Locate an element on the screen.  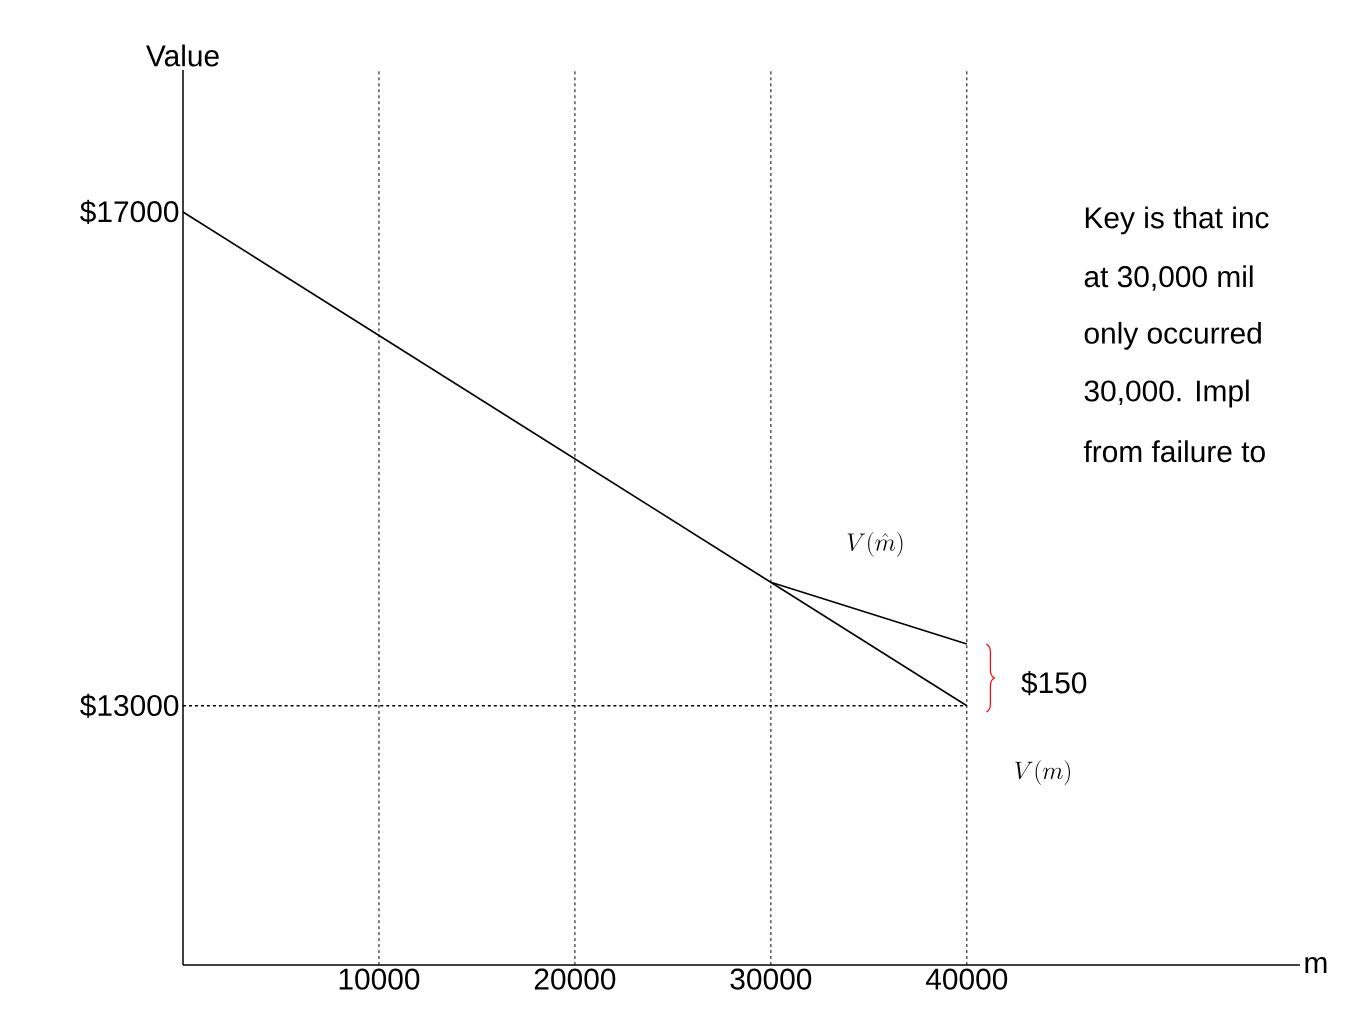
annotation: Key is that inc is located at coordinates (1177, 220).